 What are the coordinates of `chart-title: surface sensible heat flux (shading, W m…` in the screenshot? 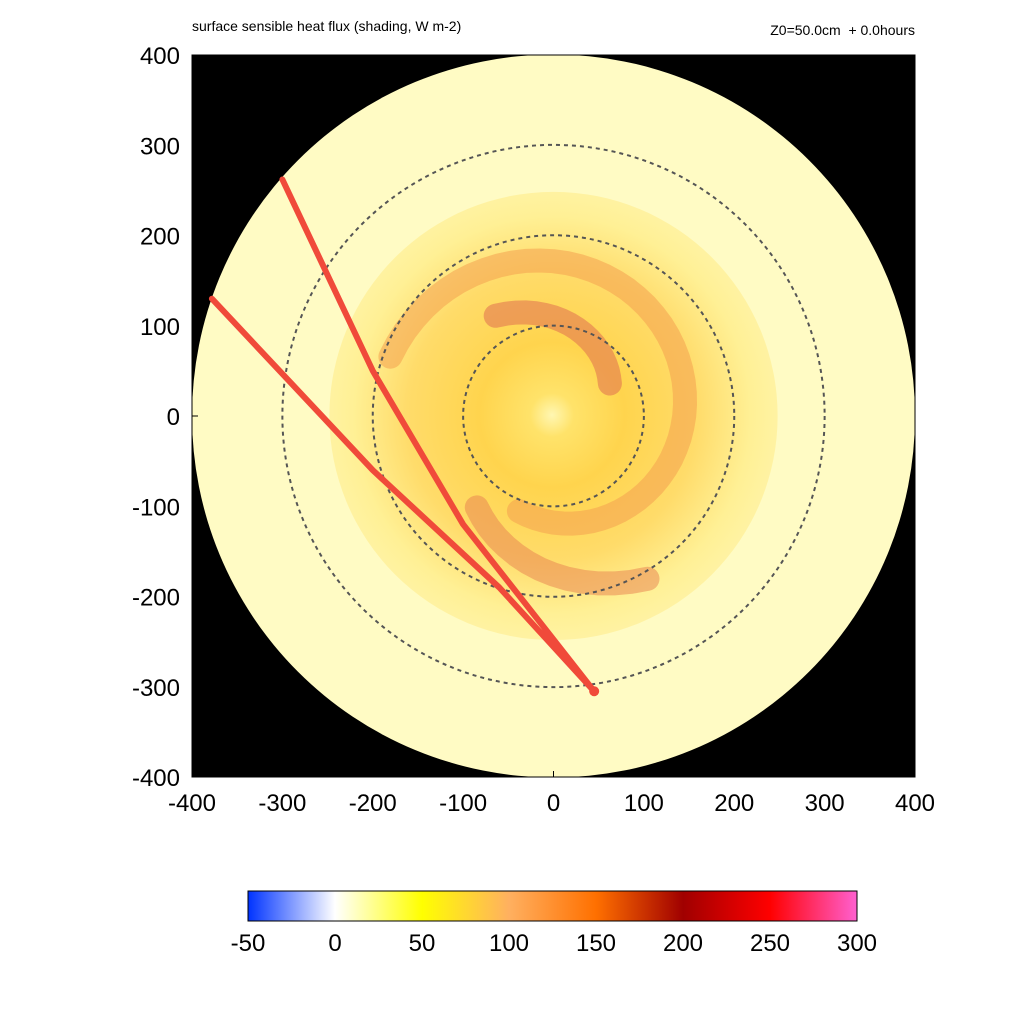 It's located at (327, 26).